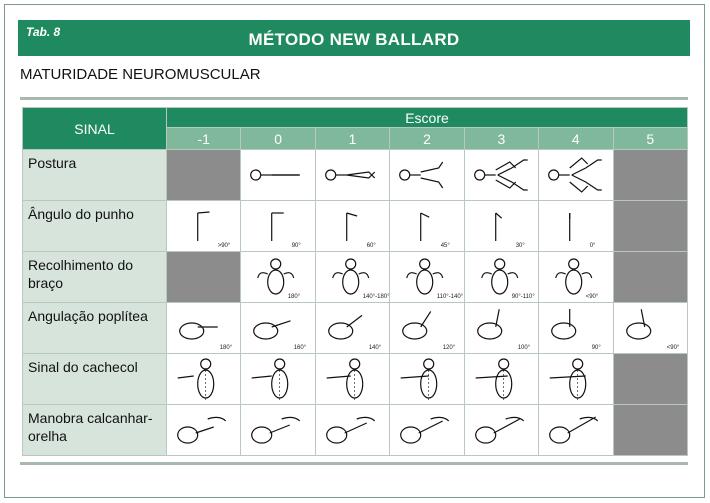 The width and height of the screenshot is (710, 503). Describe the element at coordinates (94, 277) in the screenshot. I see `sign-label: Recolhimento do braço` at that location.